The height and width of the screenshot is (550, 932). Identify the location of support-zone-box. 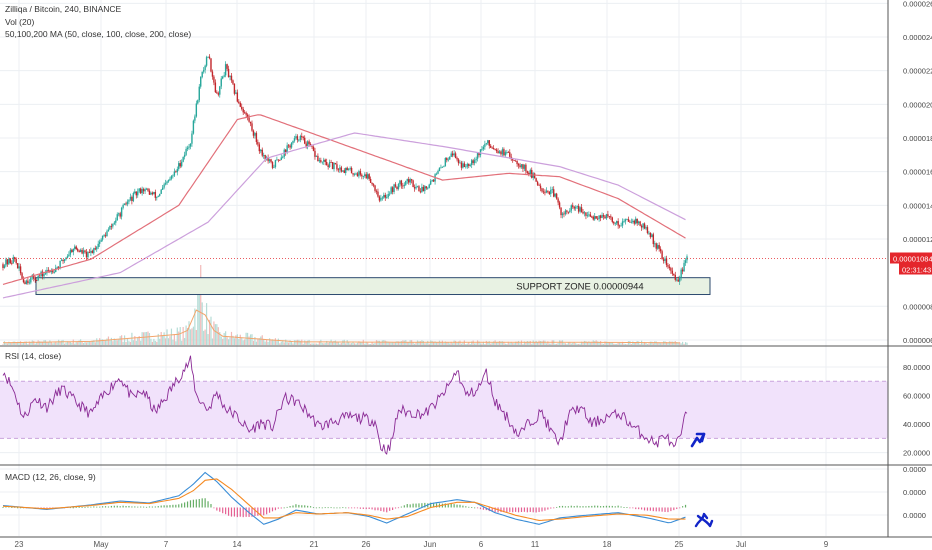
(373, 286).